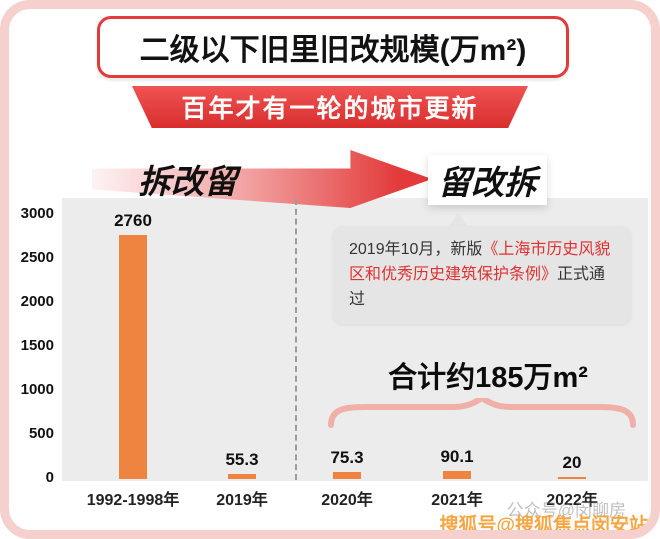 This screenshot has width=660, height=539. Describe the element at coordinates (133, 220) in the screenshot. I see `bar-value-label: 2760` at that location.